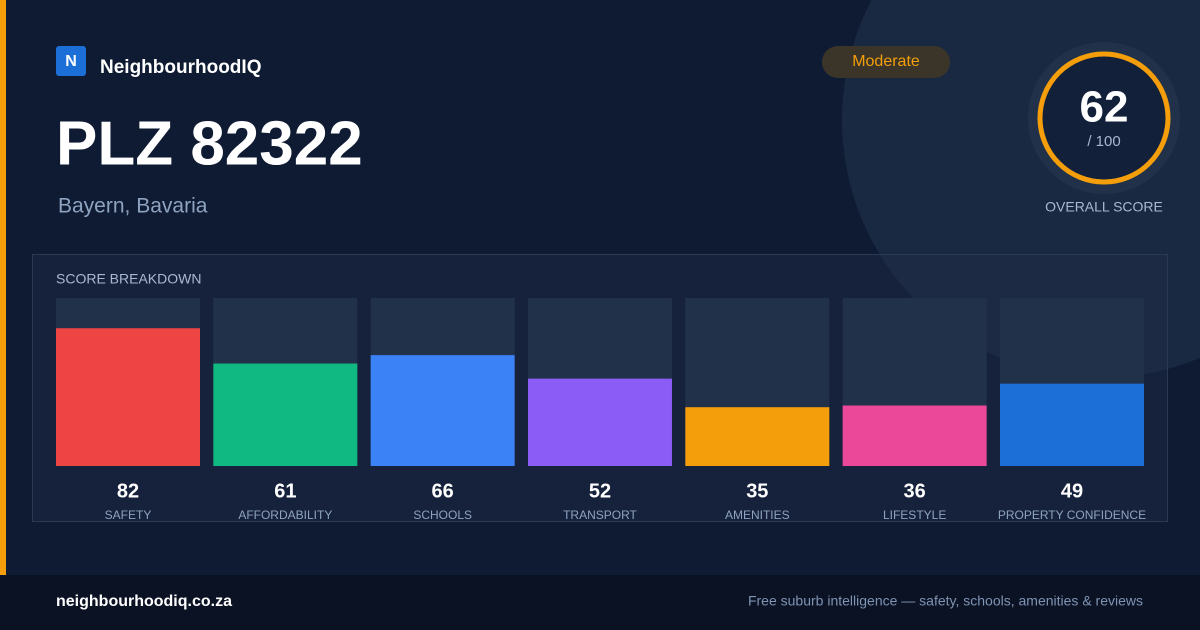  Describe the element at coordinates (128, 491) in the screenshot. I see `value-label: 82` at that location.